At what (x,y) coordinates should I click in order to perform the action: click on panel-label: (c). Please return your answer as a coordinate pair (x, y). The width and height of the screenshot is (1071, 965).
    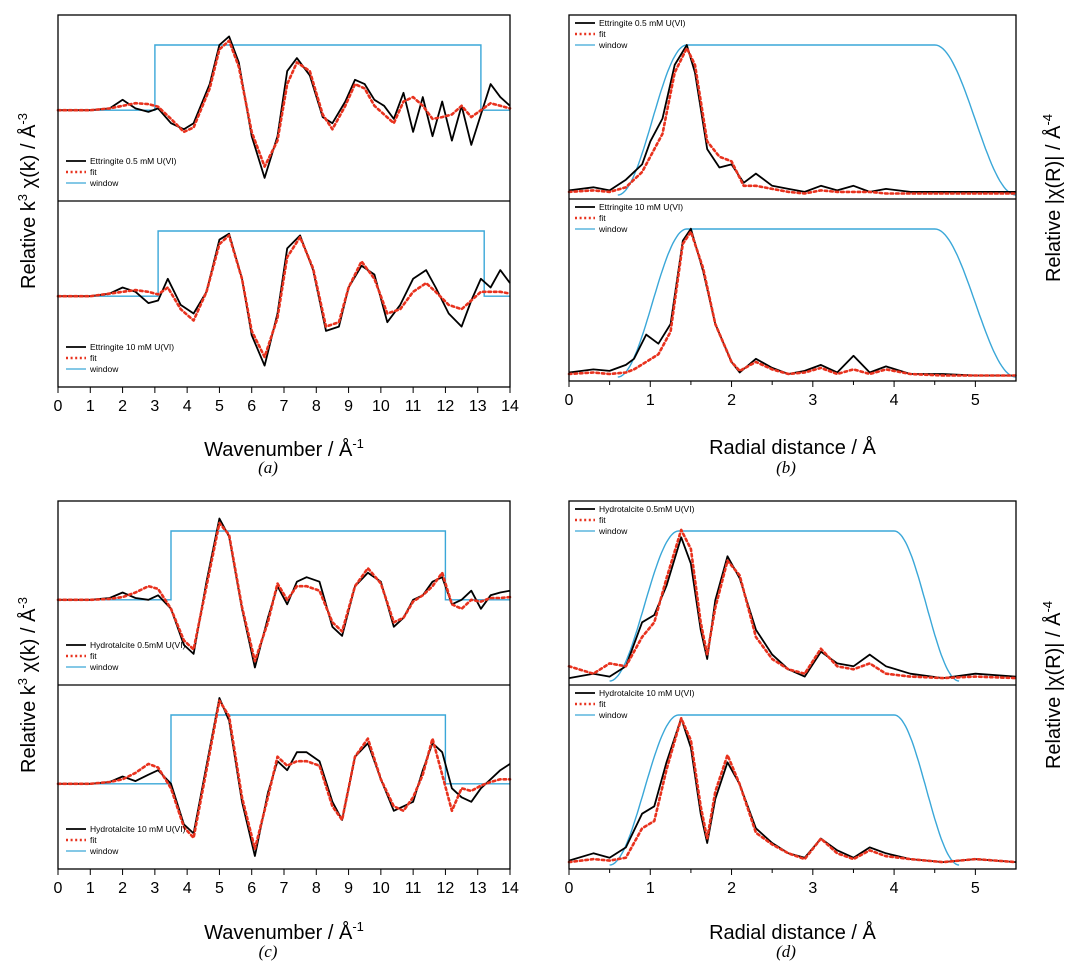
    Looking at the image, I should click on (268, 951).